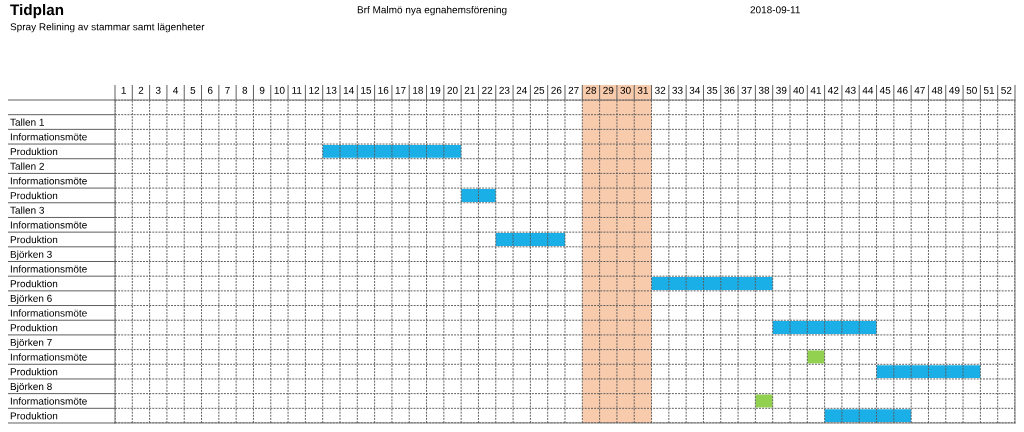  I want to click on x-tick-label: 33, so click(677, 90).